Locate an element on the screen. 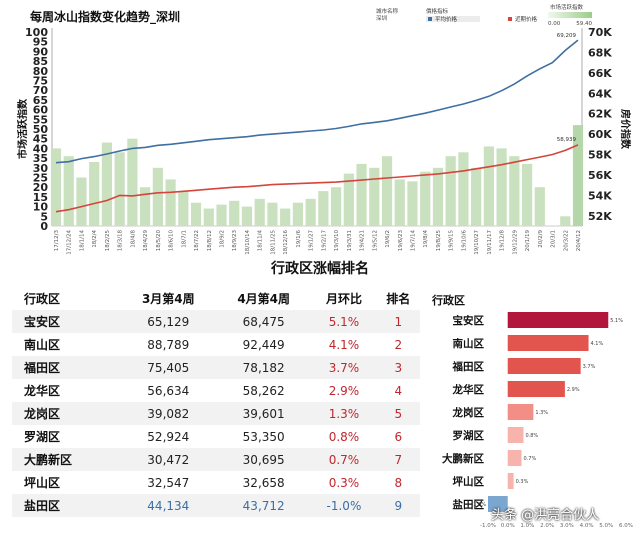  left-tick-label: 5 is located at coordinates (44, 216).